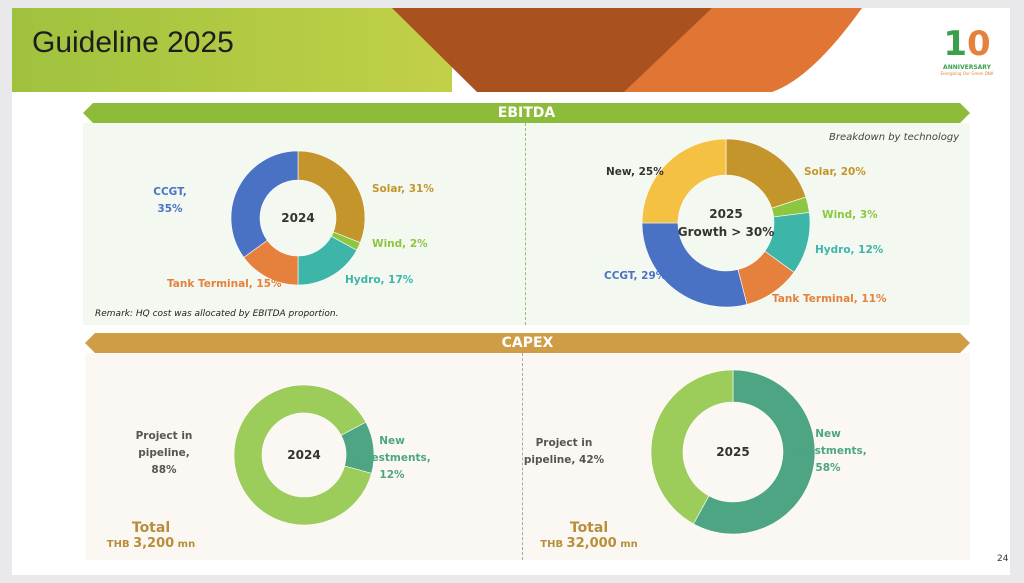 This screenshot has width=1024, height=583. I want to click on capex-total-2024: Total THB 3,200 mn, so click(151, 535).